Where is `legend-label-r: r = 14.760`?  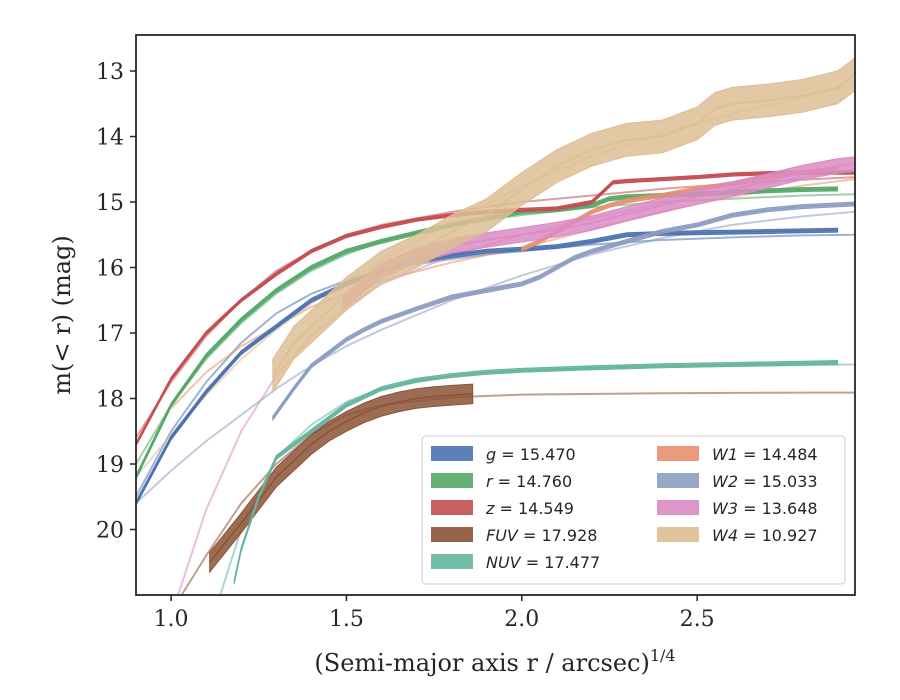
legend-label-r: r = 14.760 is located at coordinates (529, 481).